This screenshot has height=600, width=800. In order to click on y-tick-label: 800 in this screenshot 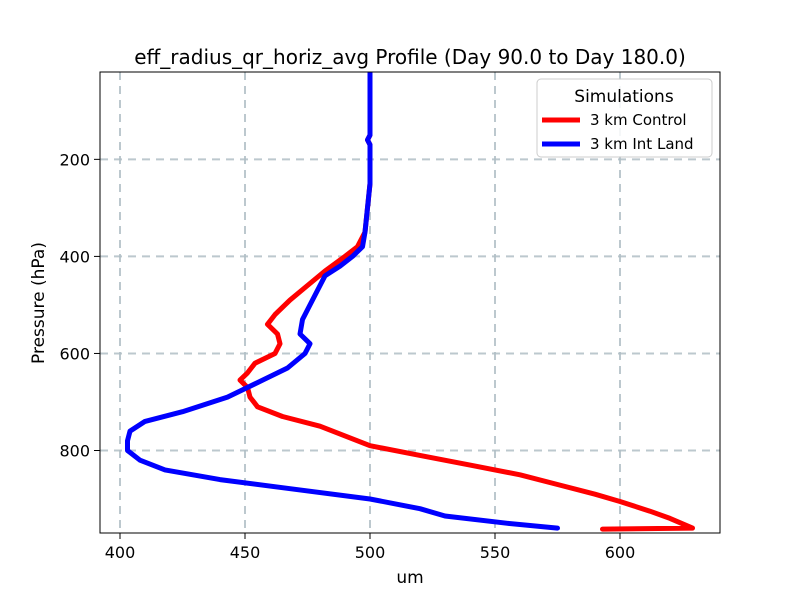, I will do `click(74, 451)`.